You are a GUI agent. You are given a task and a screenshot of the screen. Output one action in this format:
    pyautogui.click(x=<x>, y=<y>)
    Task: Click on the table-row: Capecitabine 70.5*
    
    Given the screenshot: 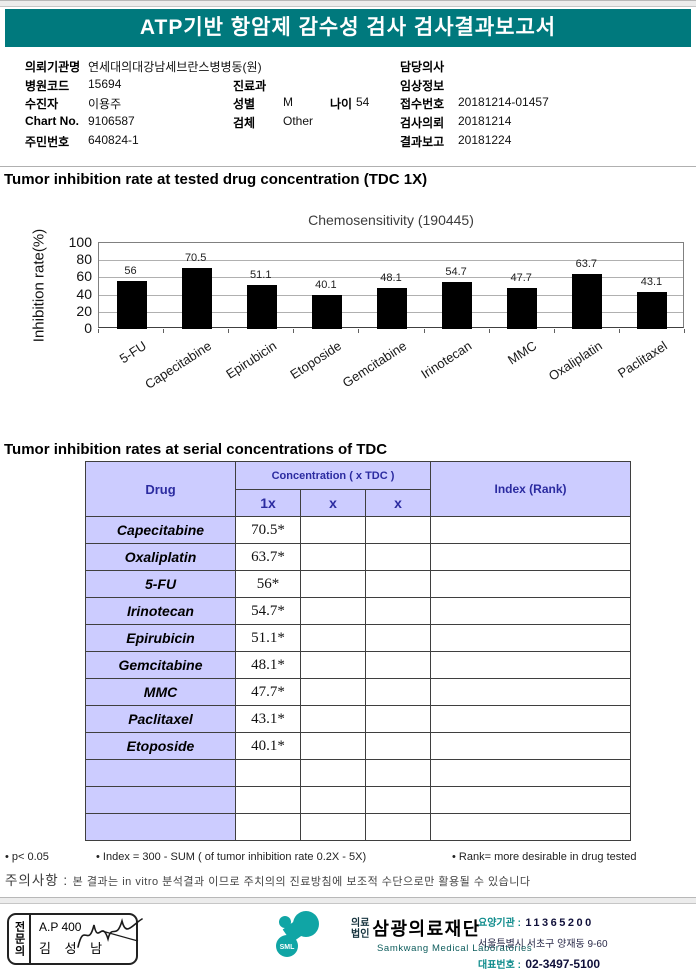 What is the action you would take?
    pyautogui.click(x=358, y=530)
    